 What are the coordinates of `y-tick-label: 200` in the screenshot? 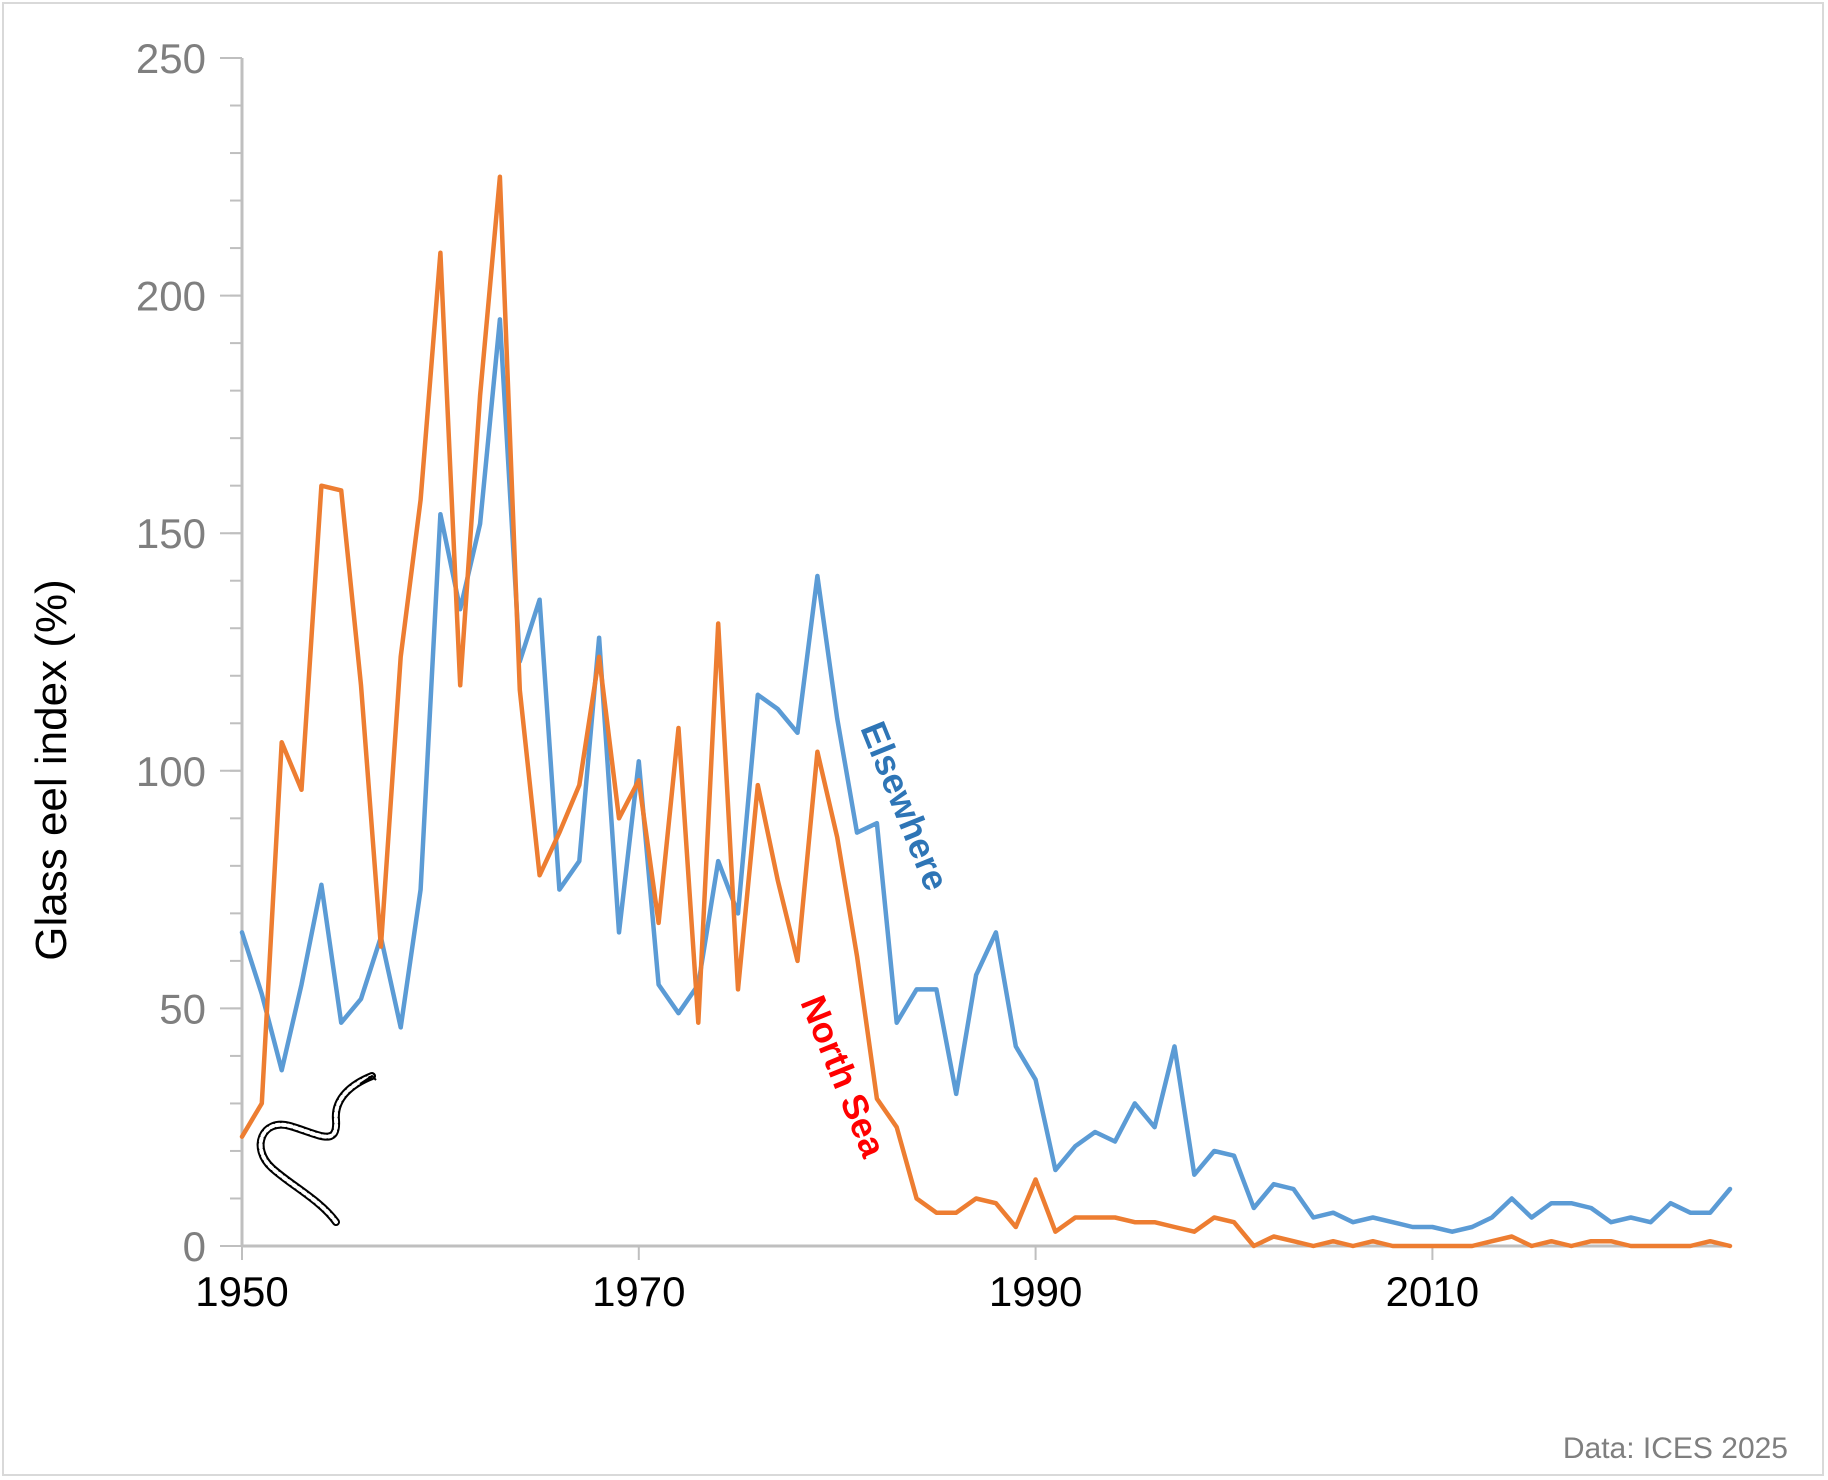 It's located at (171, 296).